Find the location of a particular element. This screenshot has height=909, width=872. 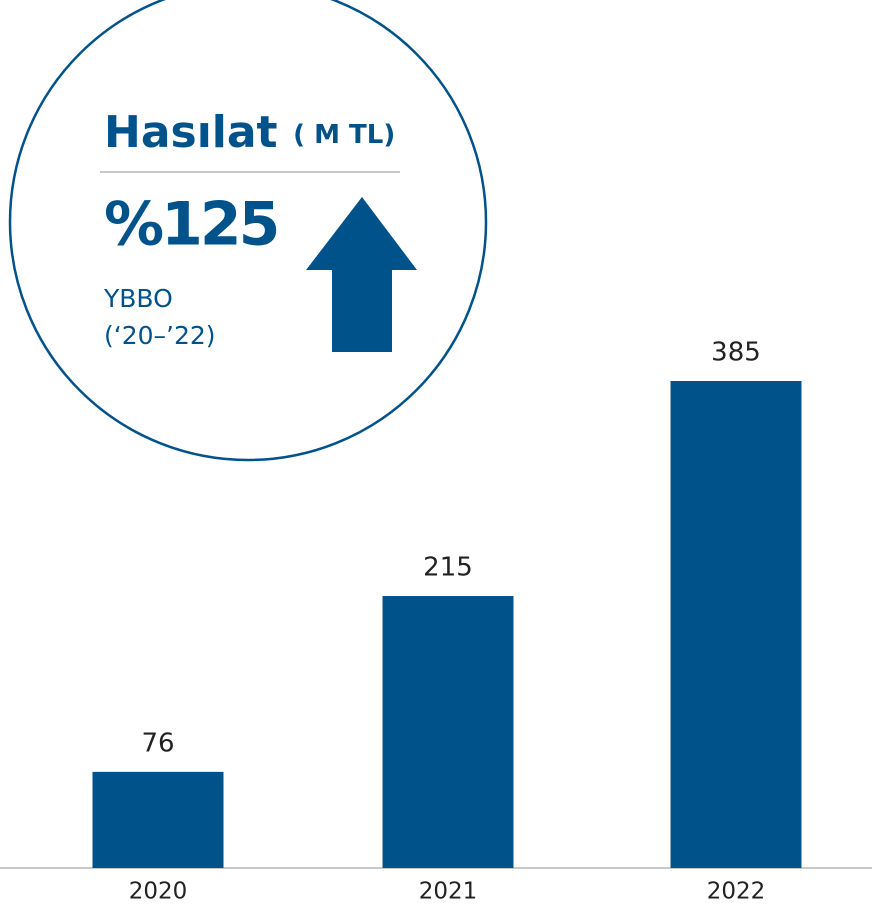

x-tick-label: 2022 is located at coordinates (736, 892).